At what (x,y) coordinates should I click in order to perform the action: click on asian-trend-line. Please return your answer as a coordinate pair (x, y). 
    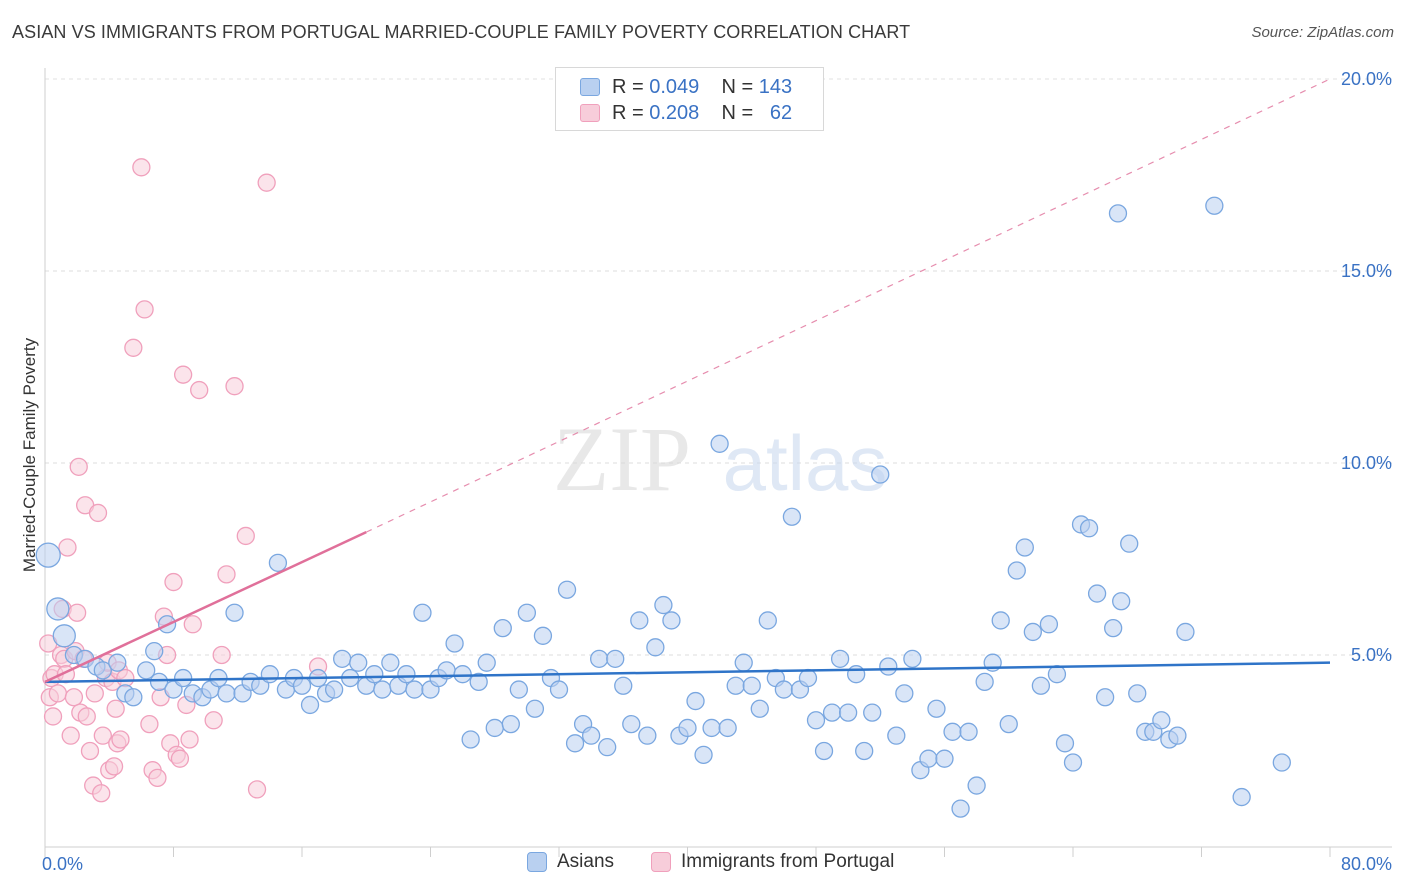
    Looking at the image, I should click on (687, 672).